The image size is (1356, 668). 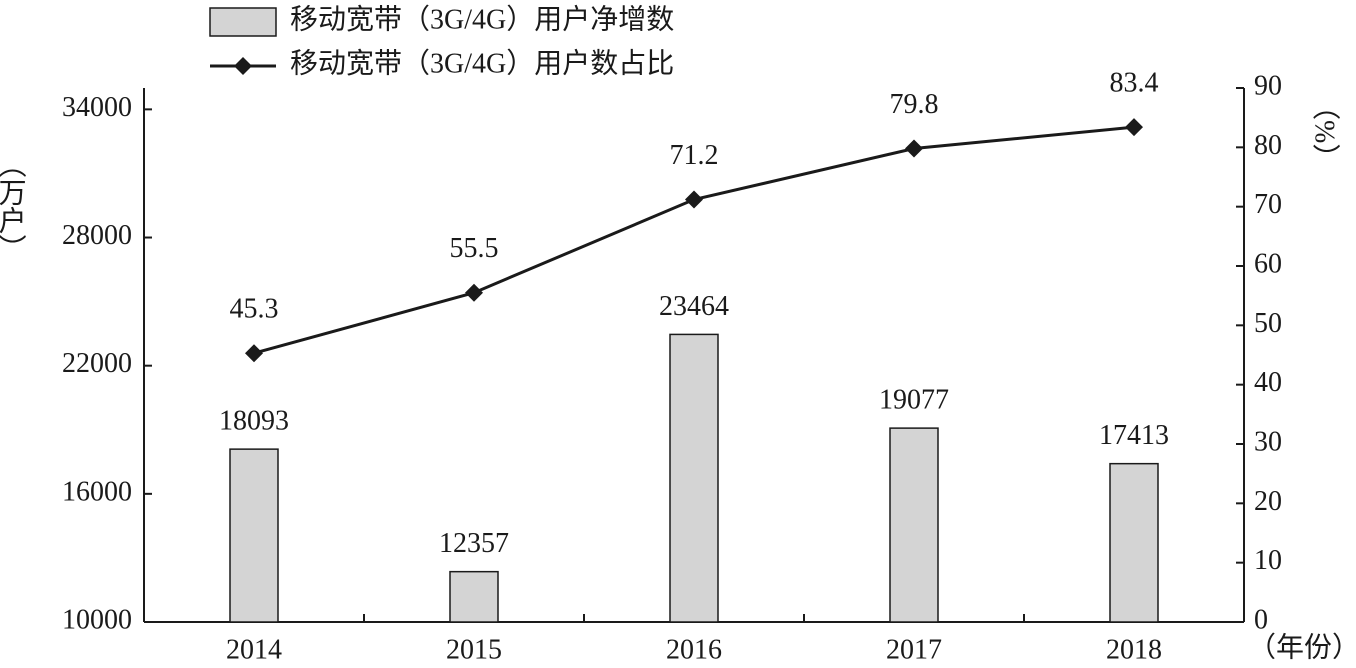 I want to click on legend-label: 移动宽带（3G/4G）用户净增数, so click(x=482, y=19).